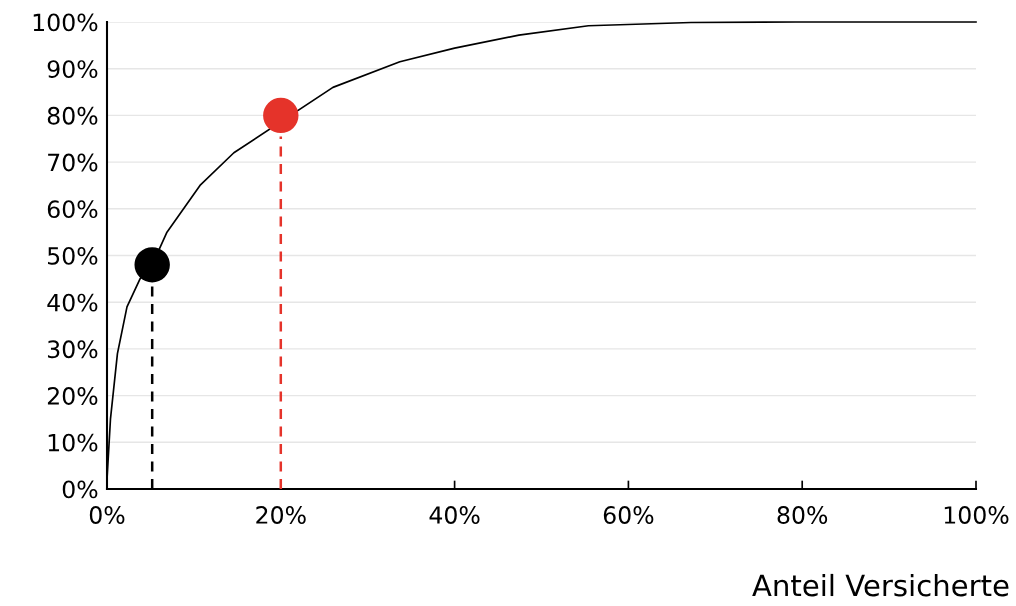 This screenshot has height=606, width=1016. What do you see at coordinates (802, 515) in the screenshot?
I see `x-tick-label: 80%` at bounding box center [802, 515].